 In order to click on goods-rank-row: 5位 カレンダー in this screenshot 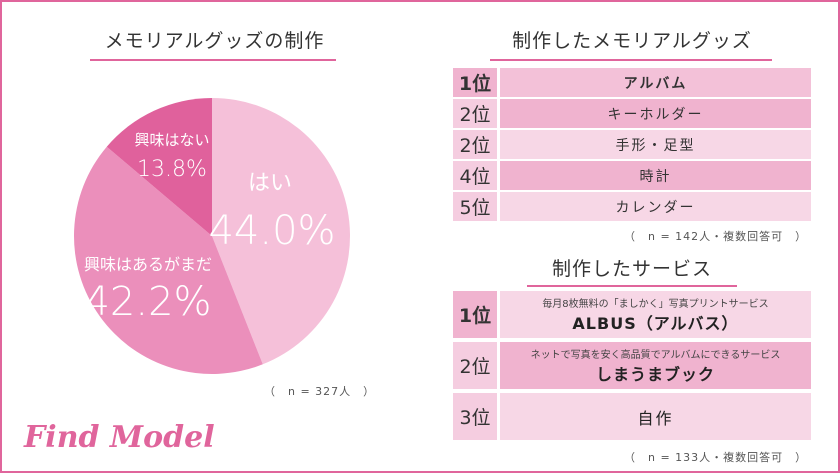, I will do `click(632, 206)`.